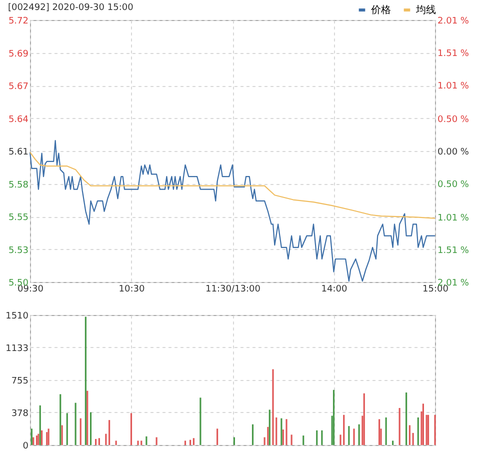 This screenshot has width=499, height=454. What do you see at coordinates (454, 153) in the screenshot?
I see `y2-tick-label: 0.00 %` at bounding box center [454, 153].